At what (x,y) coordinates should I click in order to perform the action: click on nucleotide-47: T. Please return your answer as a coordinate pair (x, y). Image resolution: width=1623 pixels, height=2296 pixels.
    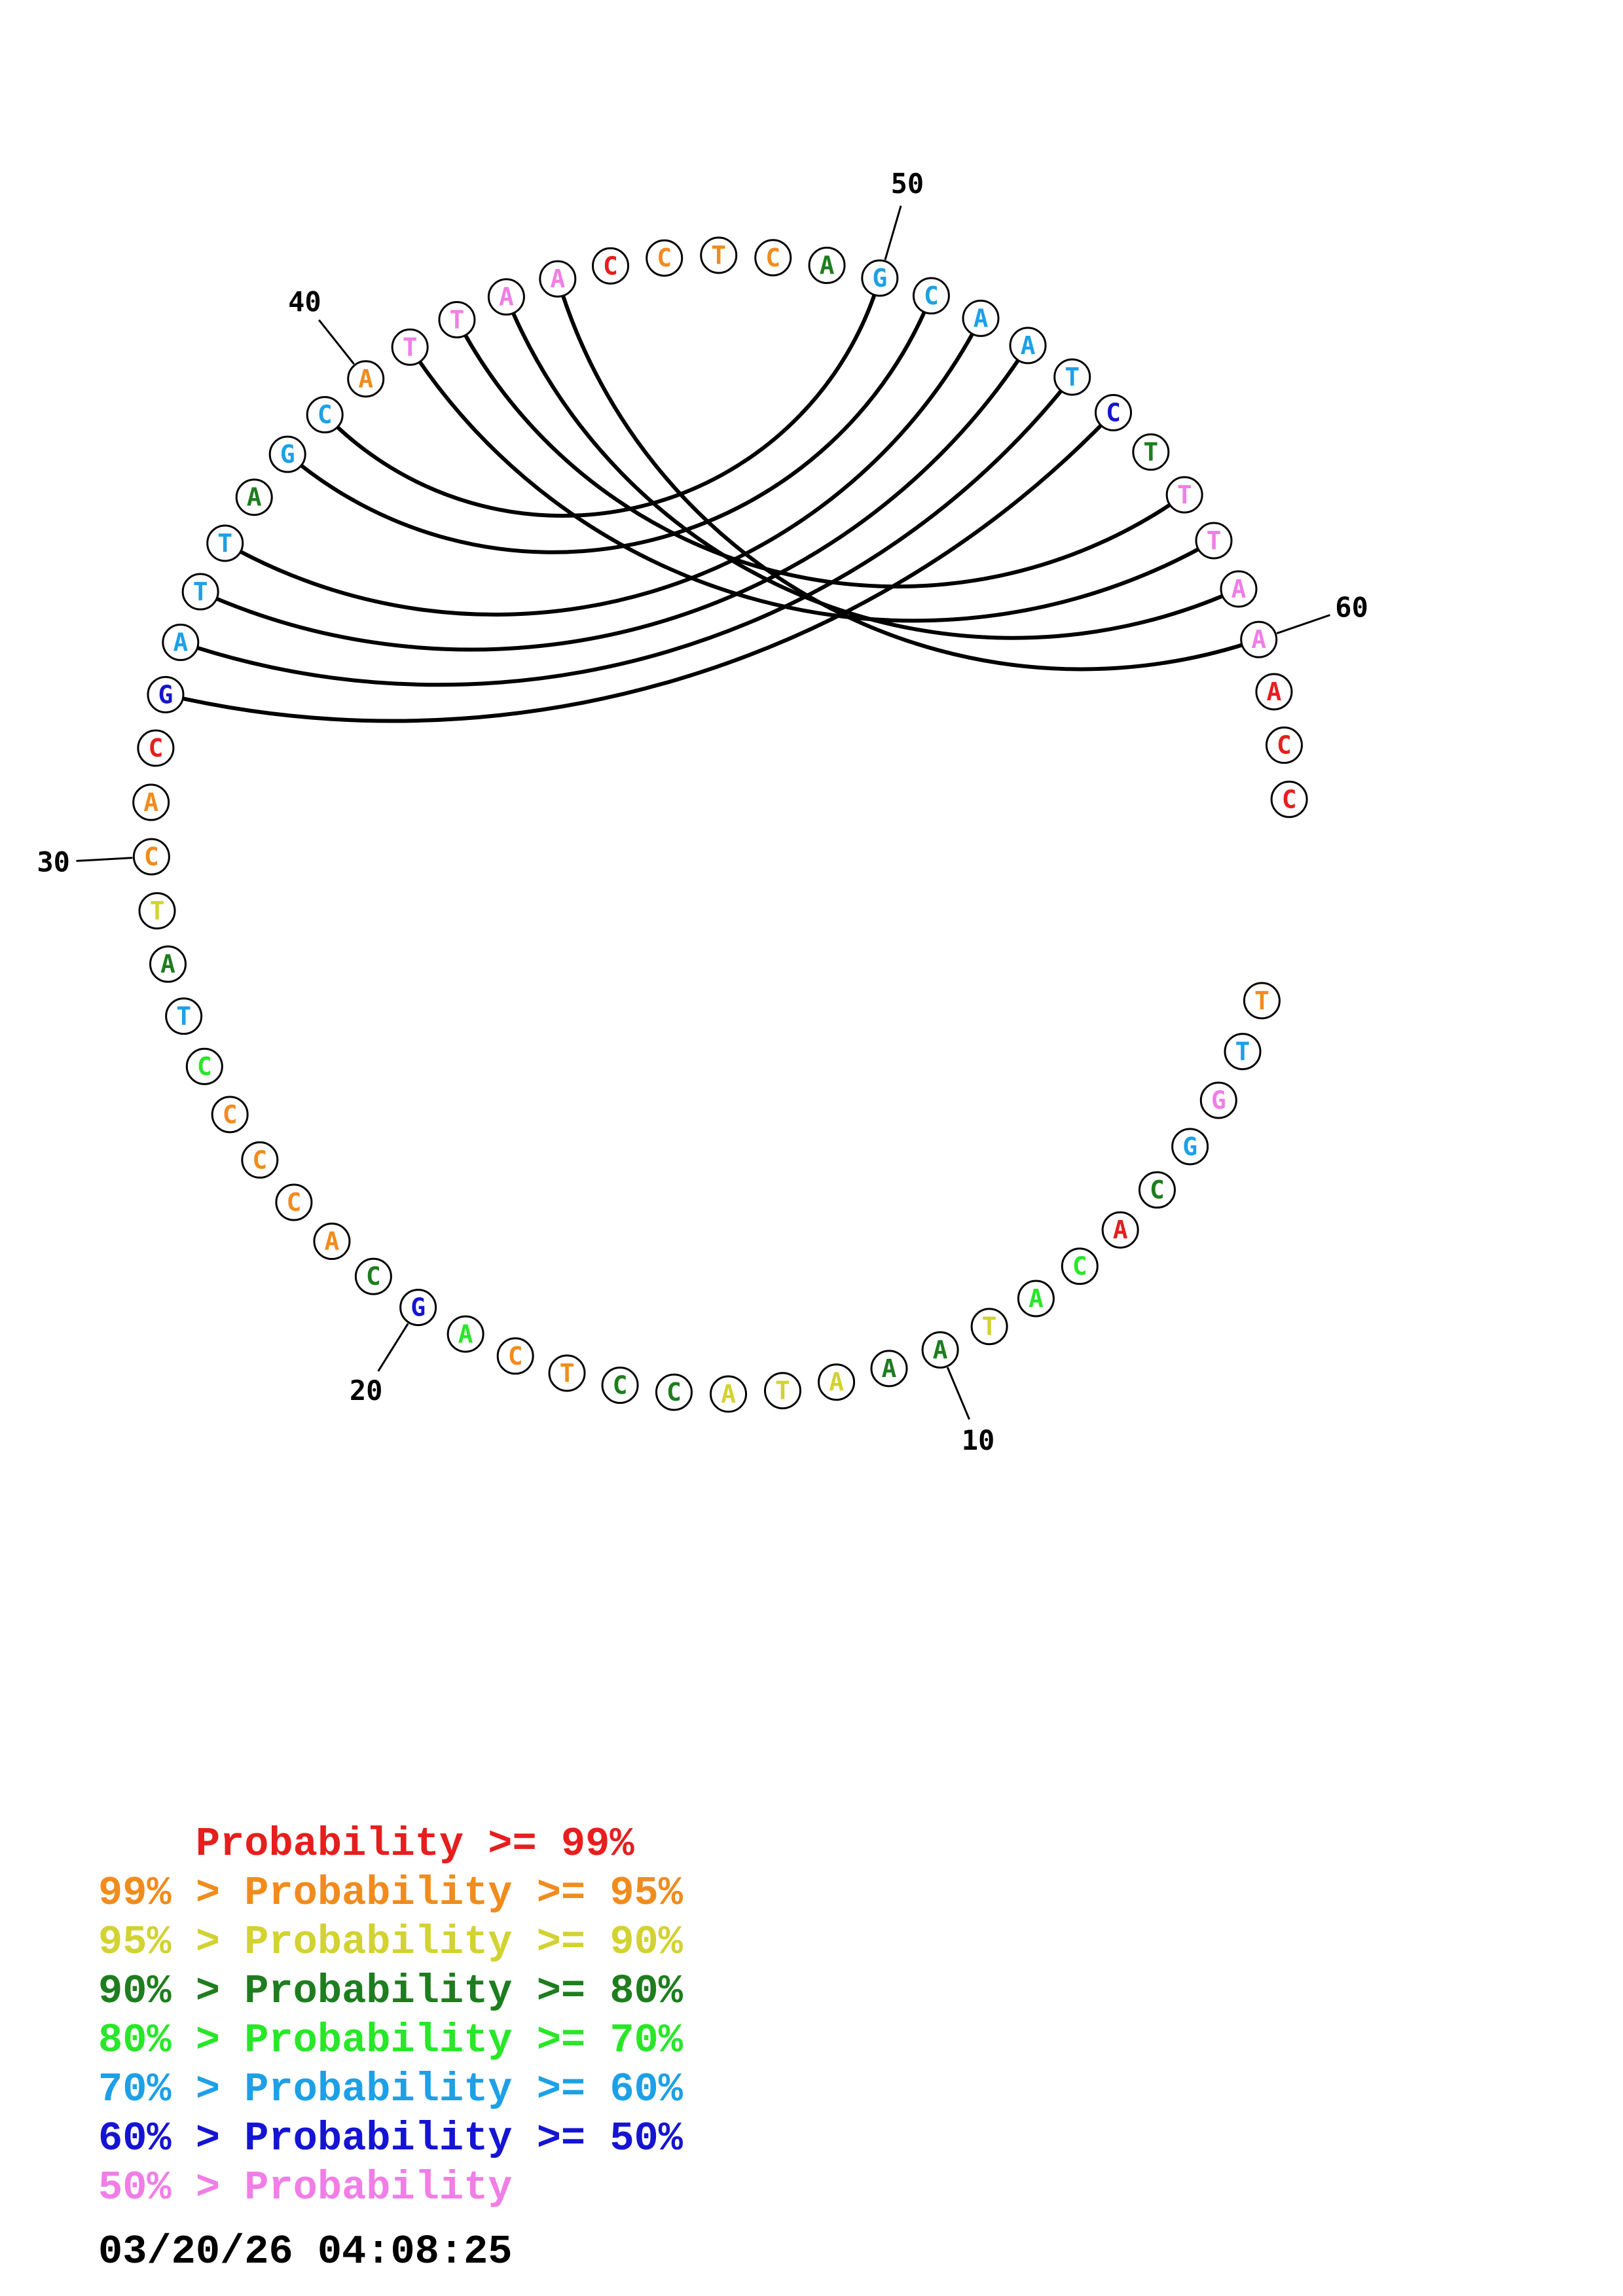
    Looking at the image, I should click on (719, 255).